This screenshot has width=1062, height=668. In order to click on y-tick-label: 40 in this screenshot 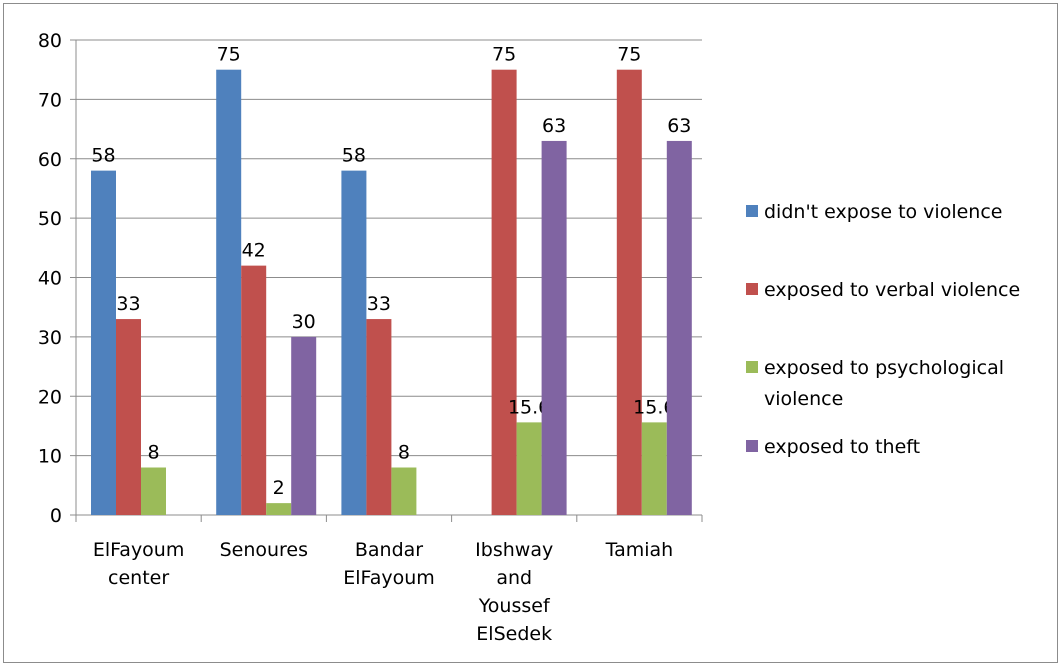, I will do `click(50, 279)`.